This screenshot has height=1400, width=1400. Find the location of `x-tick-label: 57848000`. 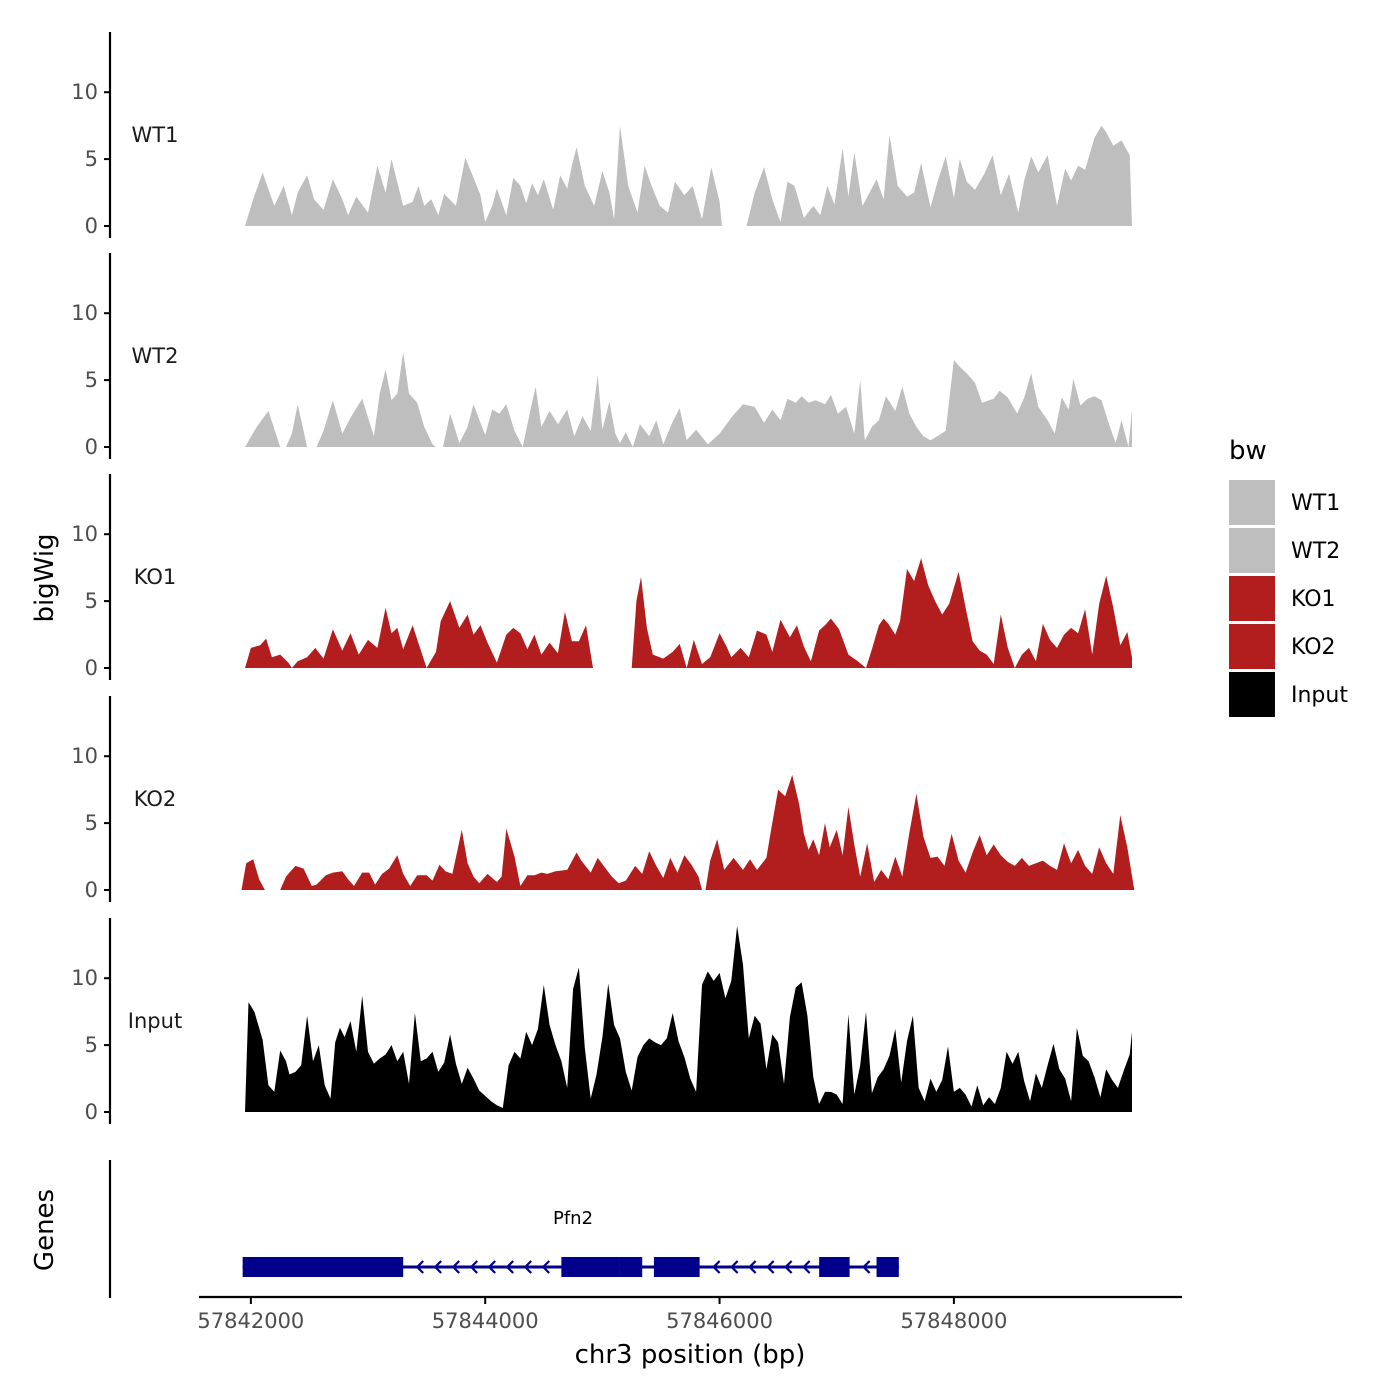

x-tick-label: 57848000 is located at coordinates (953, 1321).